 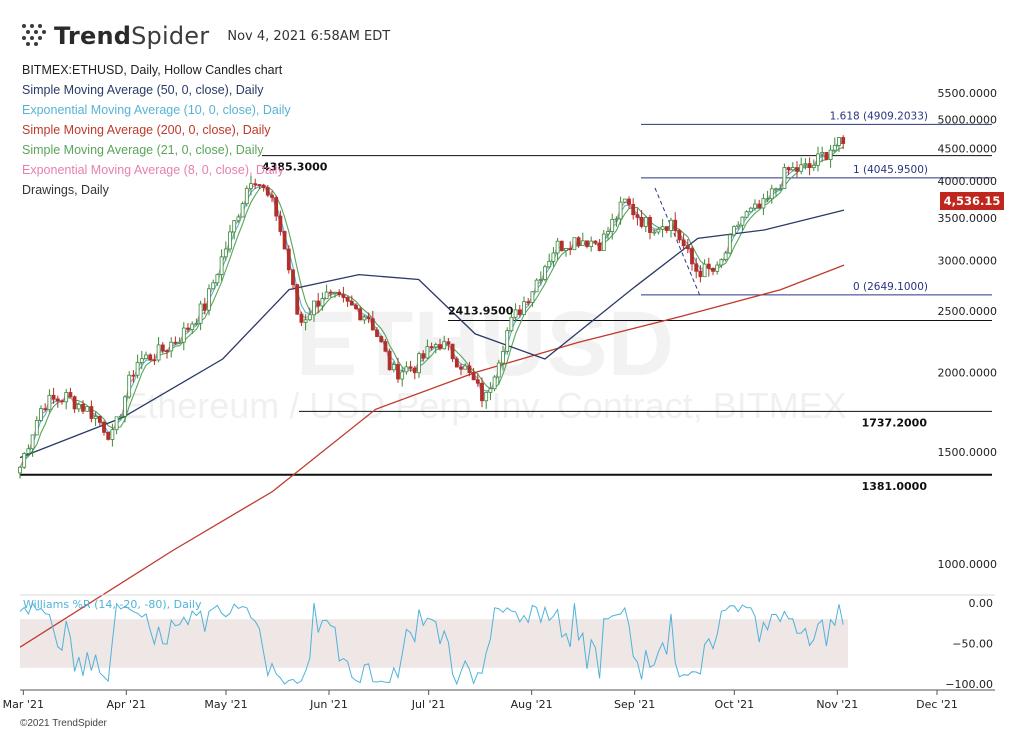 I want to click on y-tick-label: 4000.0000, so click(x=968, y=181).